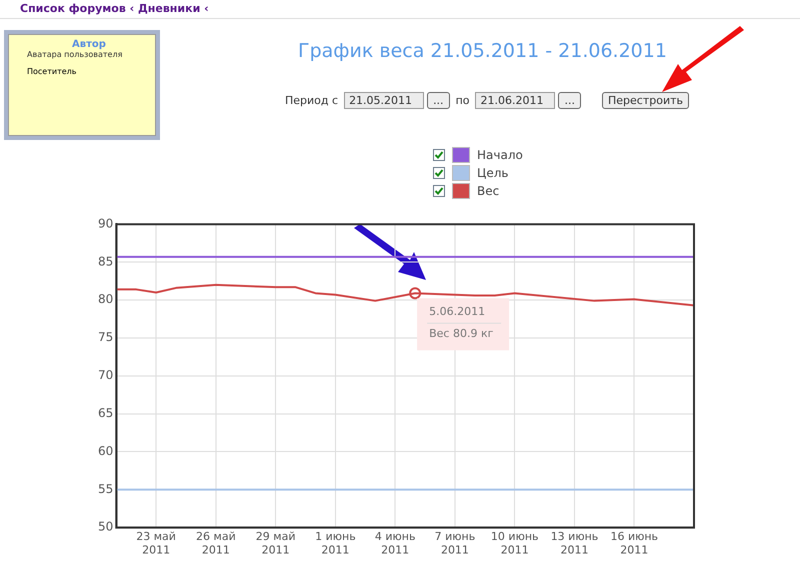 This screenshot has height=565, width=800. What do you see at coordinates (514, 543) in the screenshot?
I see `x-tick-label: 10 июнь 2011` at bounding box center [514, 543].